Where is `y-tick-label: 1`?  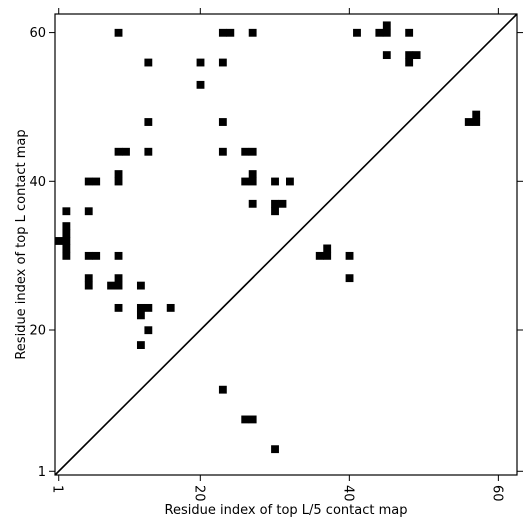 y-tick-label: 1 is located at coordinates (42, 472).